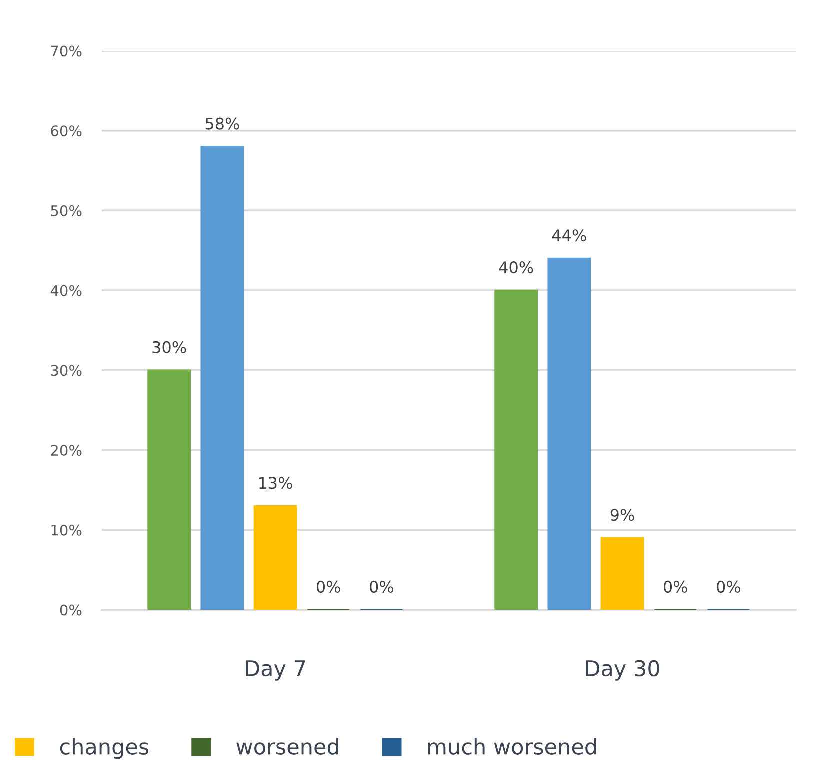  Describe the element at coordinates (276, 670) in the screenshot. I see `x-tick-label: Day 7` at that location.